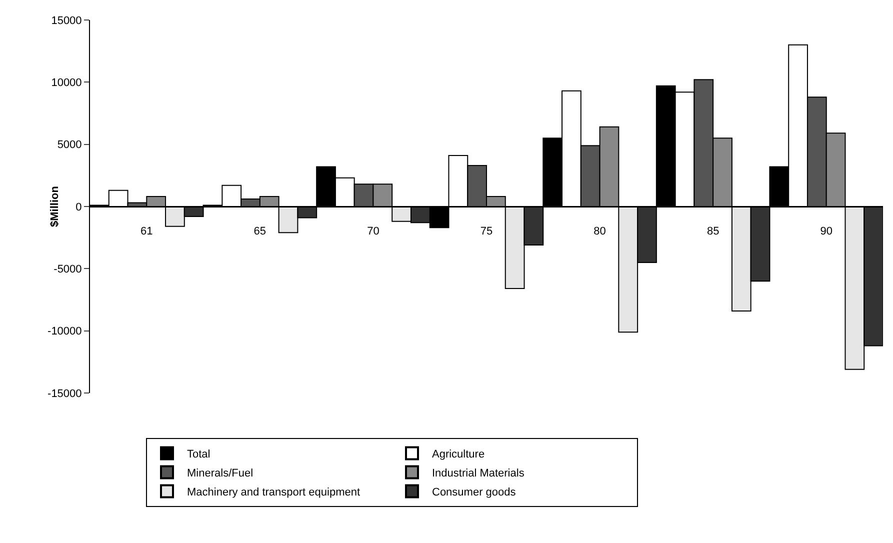 The image size is (893, 543). I want to click on x-tick-label: 80, so click(600, 232).